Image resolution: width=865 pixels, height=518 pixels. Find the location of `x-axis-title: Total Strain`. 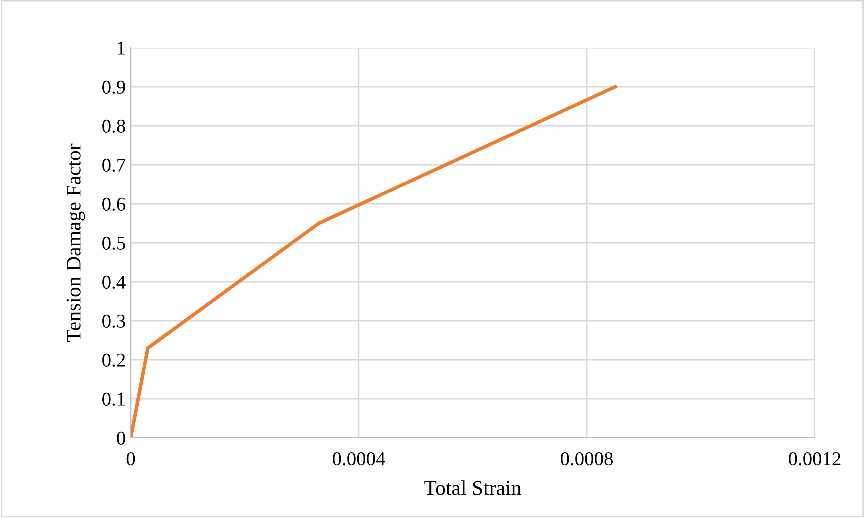

x-axis-title: Total Strain is located at coordinates (473, 488).